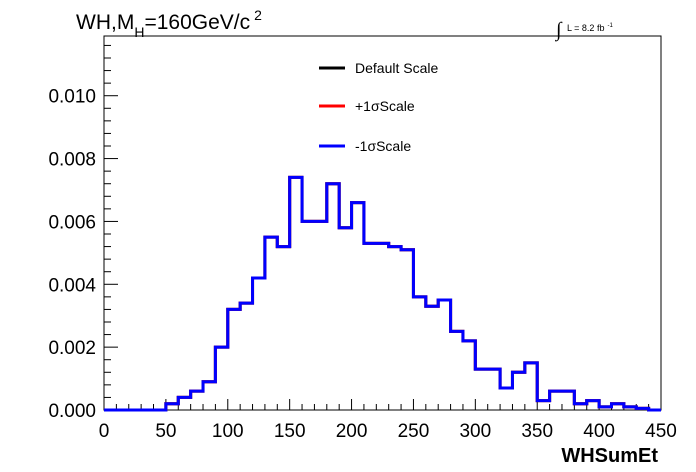 The width and height of the screenshot is (696, 472). What do you see at coordinates (72, 411) in the screenshot?
I see `y-tick-label: 0.000` at bounding box center [72, 411].